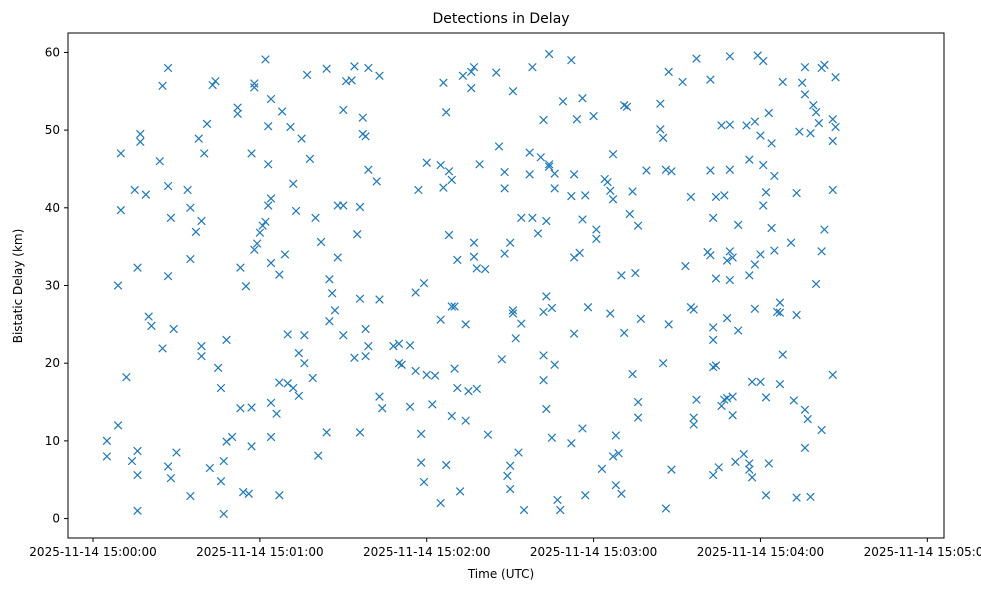 This screenshot has width=981, height=590. I want to click on x-tick-label: 2025-11-14 15:03:00, so click(593, 552).